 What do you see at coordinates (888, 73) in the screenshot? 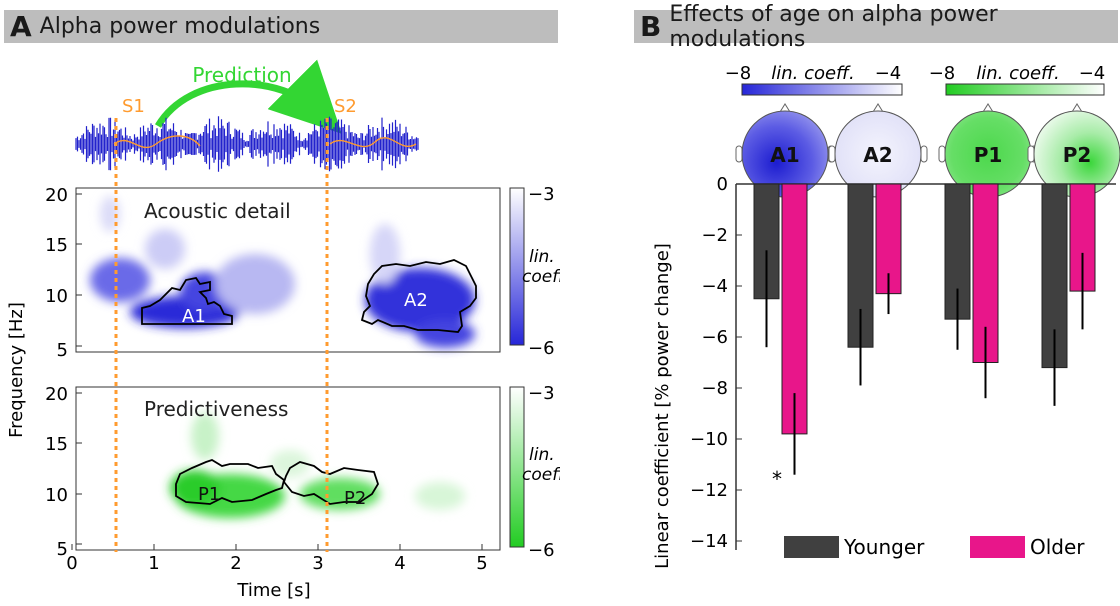
I see `blue-colorbar-max: −4` at bounding box center [888, 73].